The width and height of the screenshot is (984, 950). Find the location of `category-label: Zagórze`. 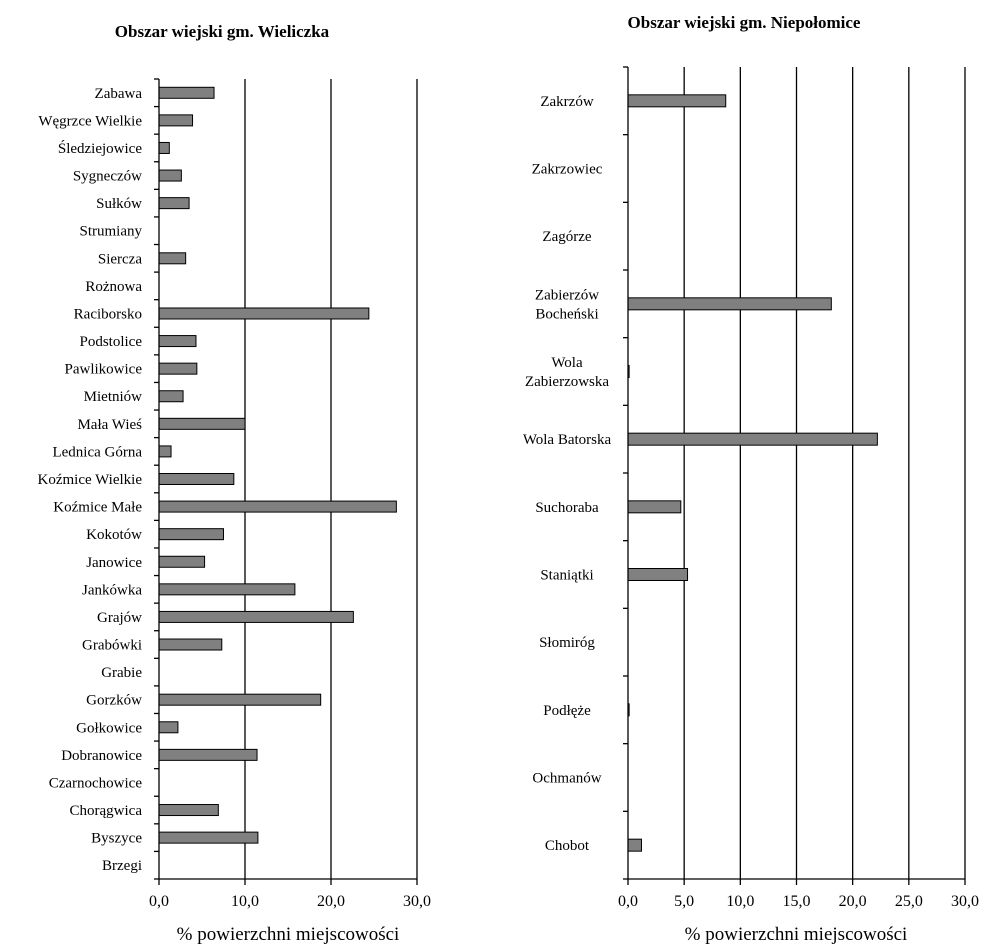

category-label: Zagórze is located at coordinates (566, 237).